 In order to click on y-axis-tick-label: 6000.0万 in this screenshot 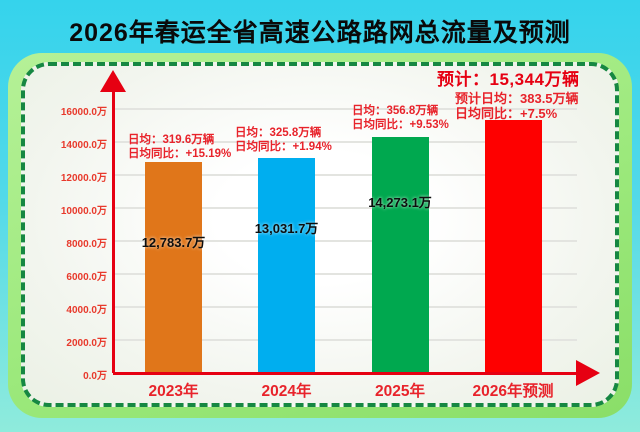, I will do `click(86, 277)`.